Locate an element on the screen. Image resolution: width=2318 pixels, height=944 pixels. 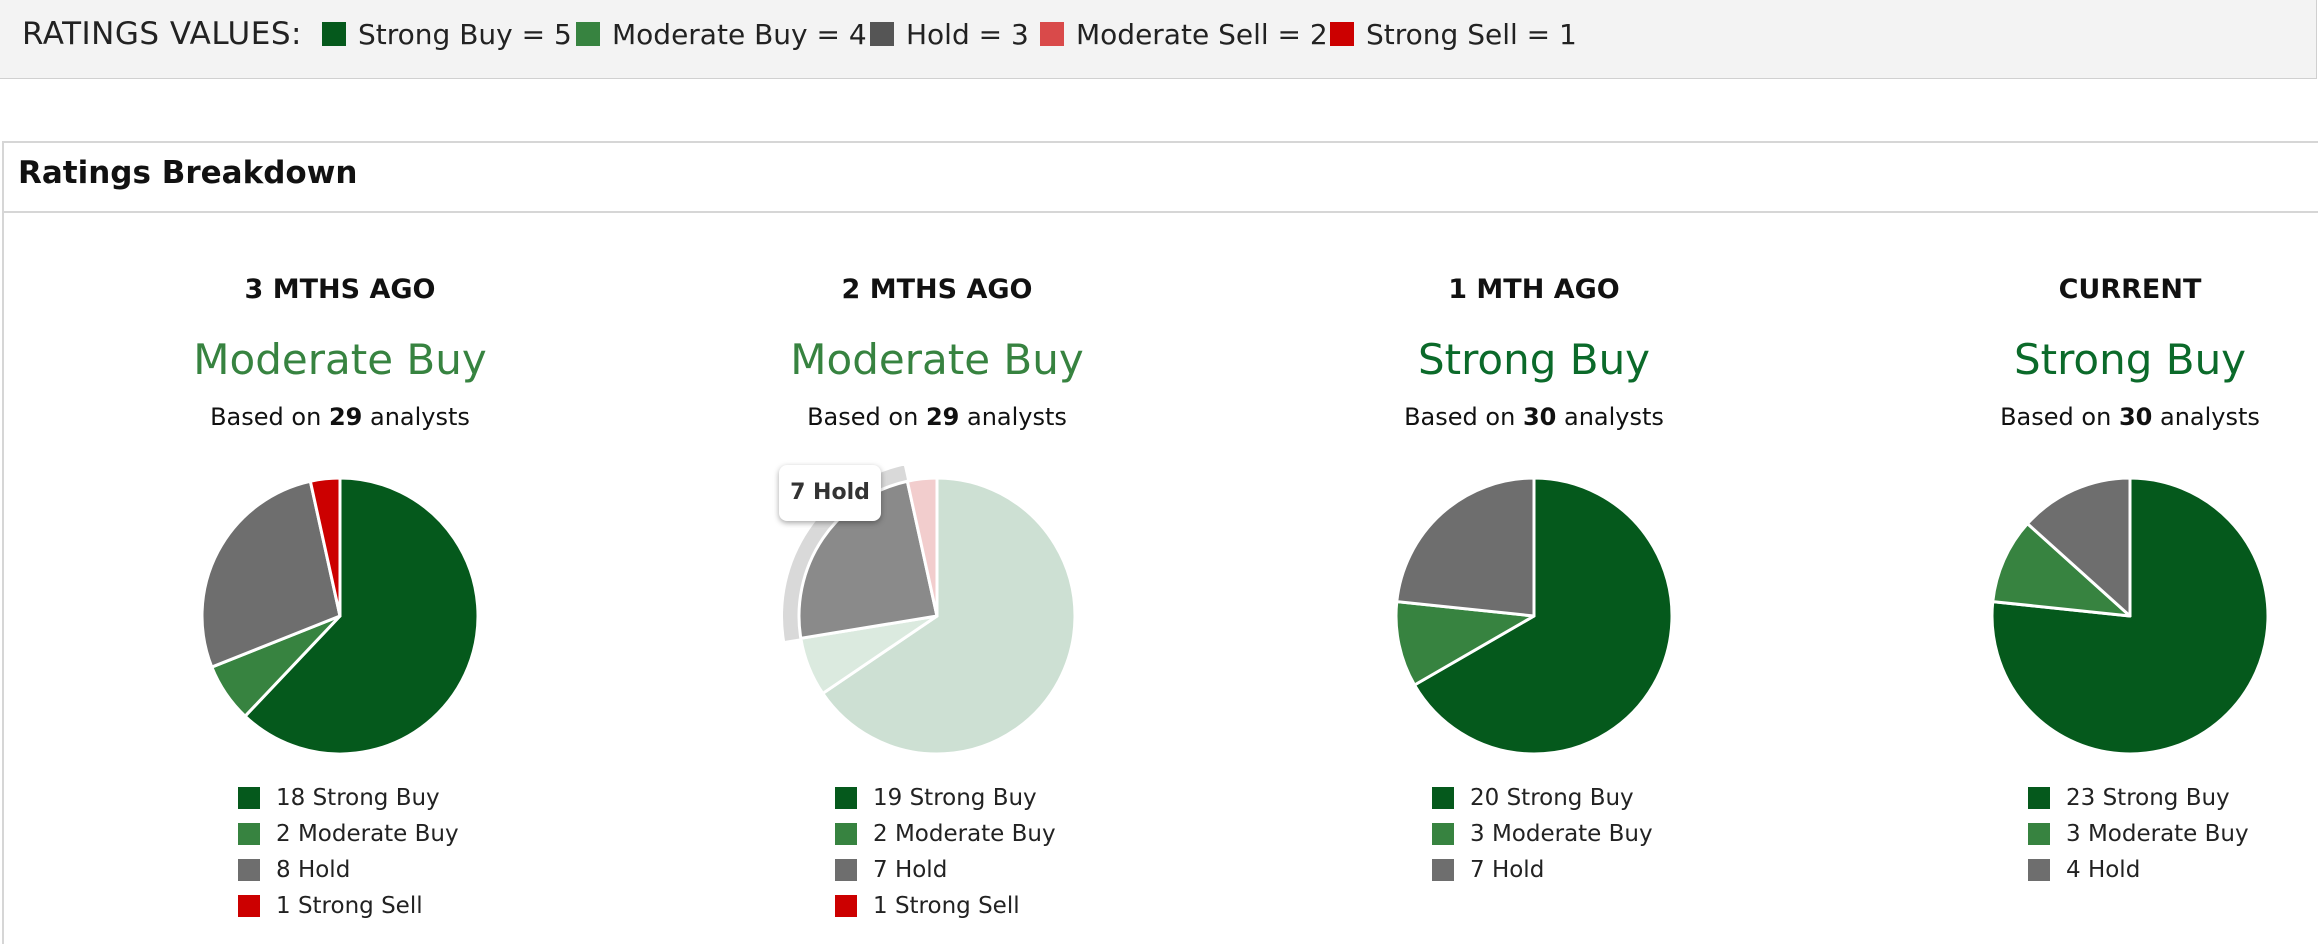
legend-item-strong-buy: 18 Strong Buy is located at coordinates (348, 798).